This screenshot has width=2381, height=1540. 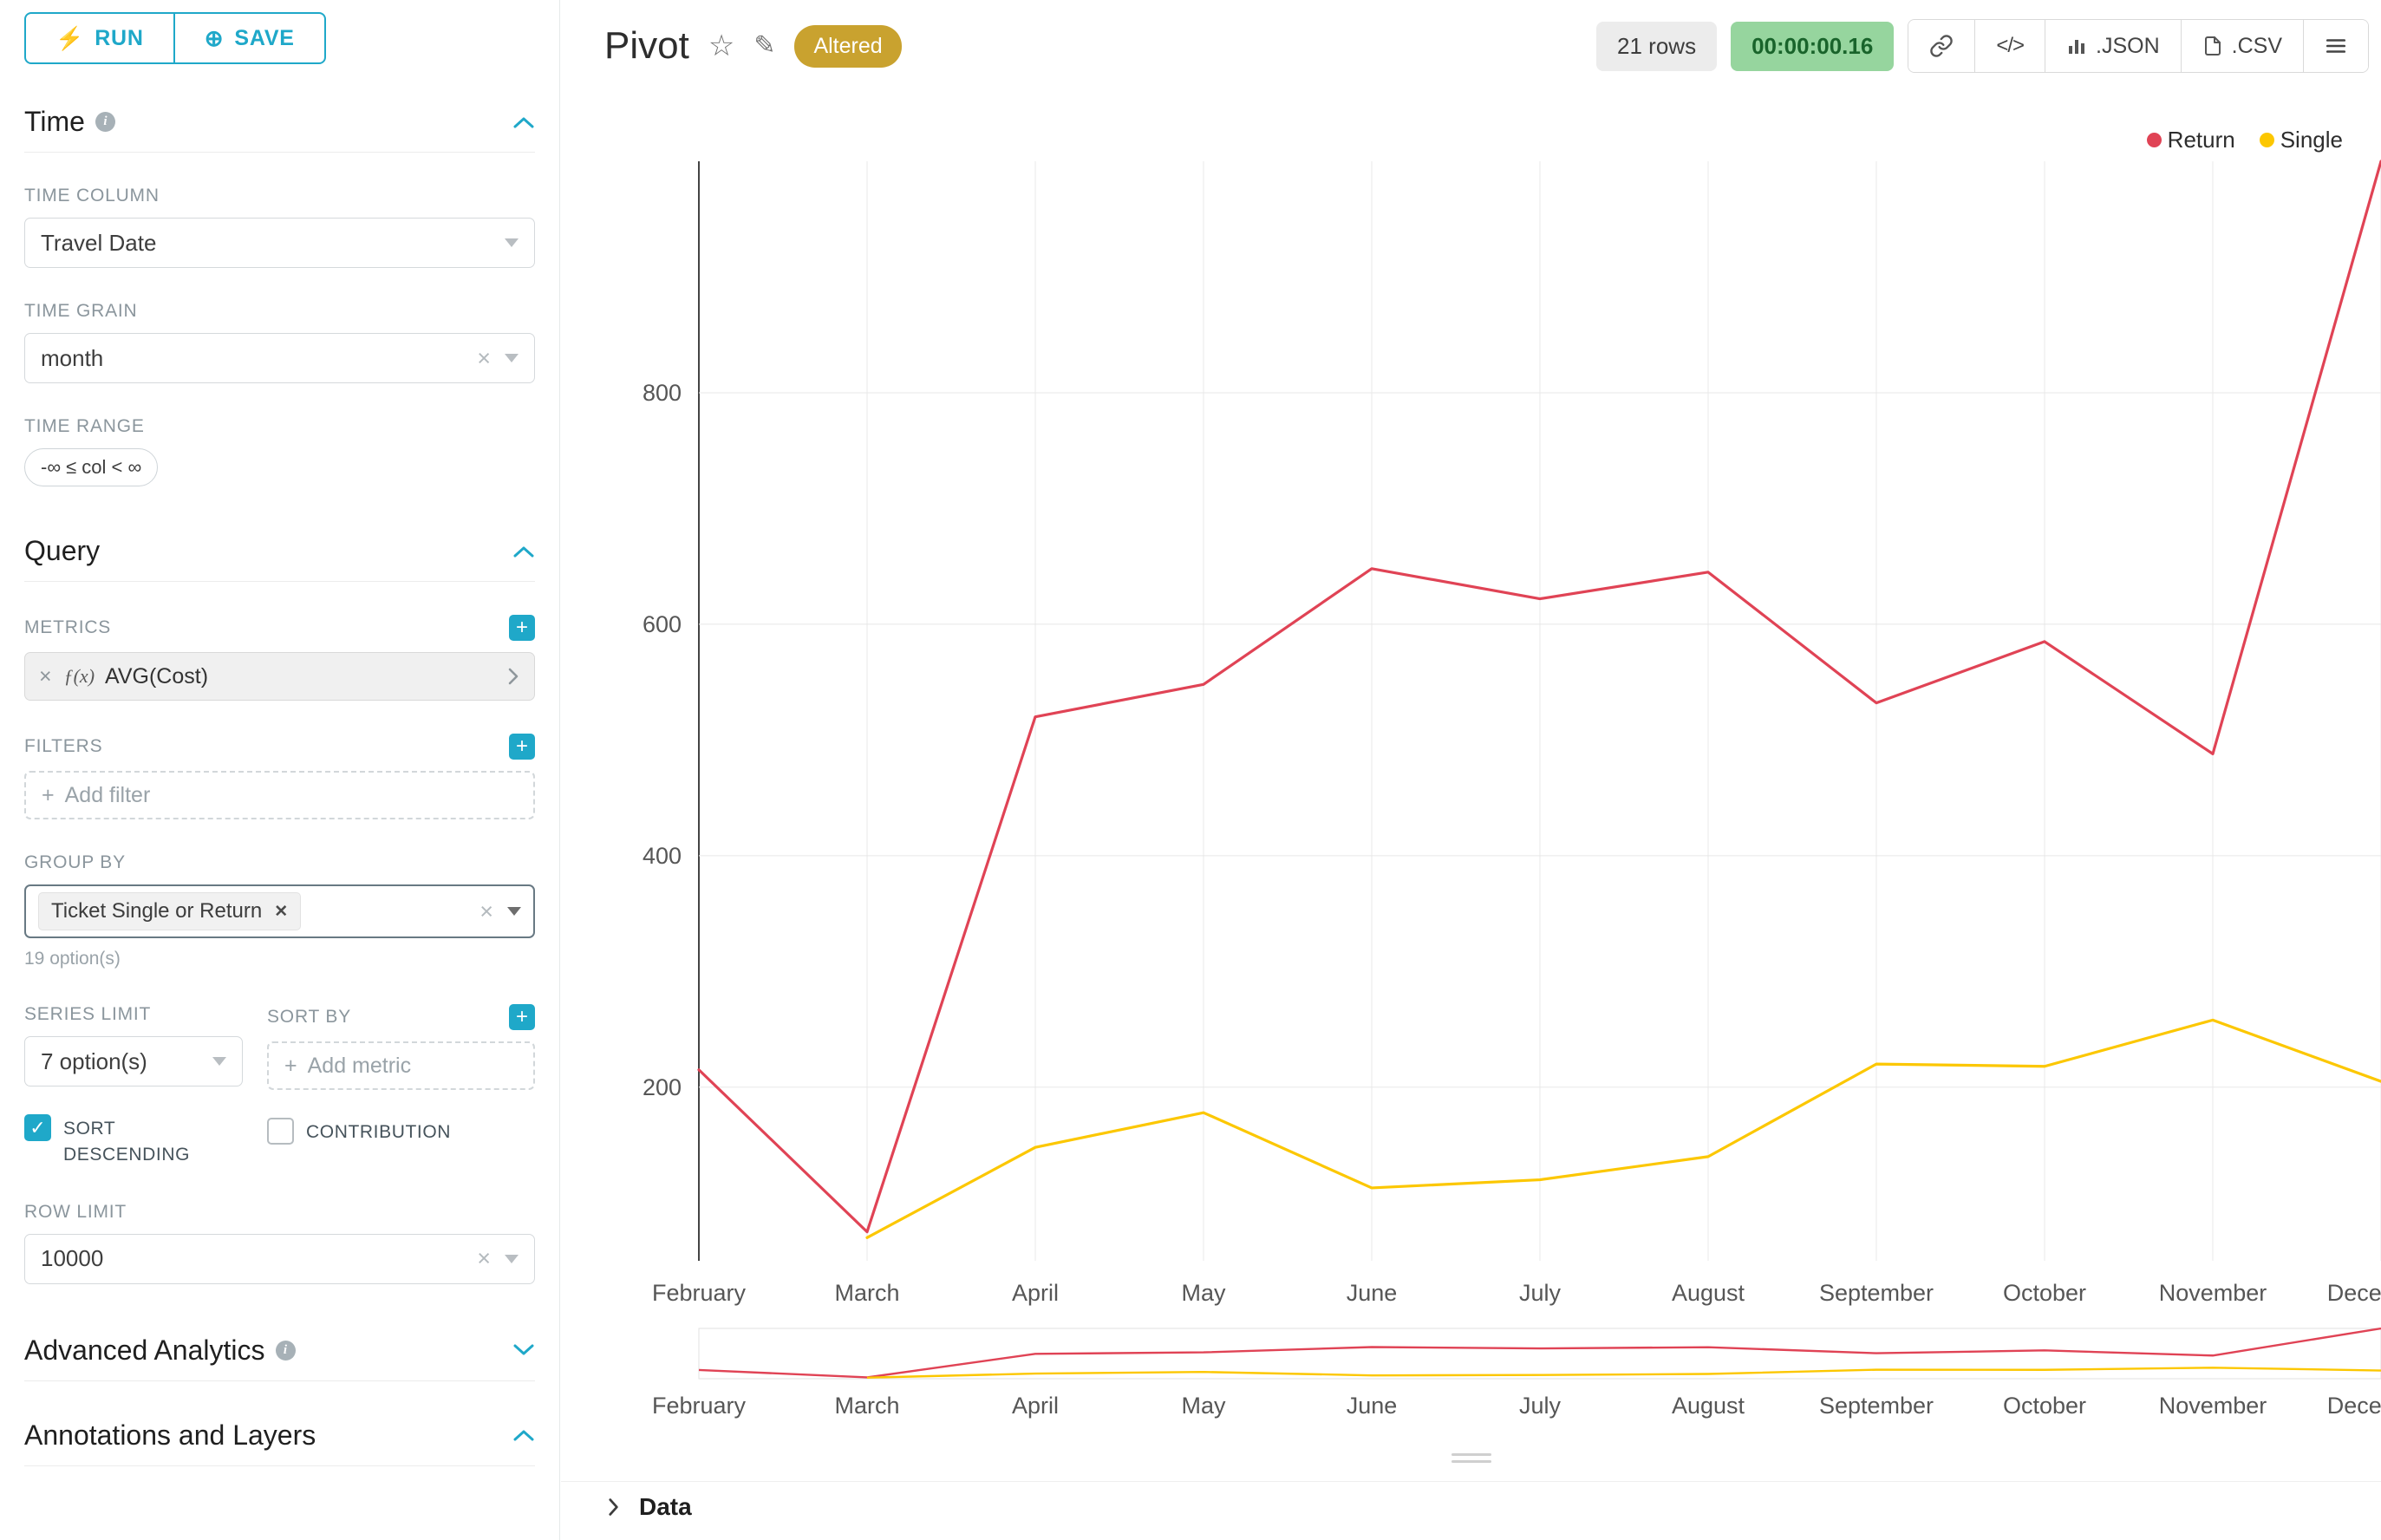 What do you see at coordinates (2245, 140) in the screenshot?
I see `chart-legend: Return Single` at bounding box center [2245, 140].